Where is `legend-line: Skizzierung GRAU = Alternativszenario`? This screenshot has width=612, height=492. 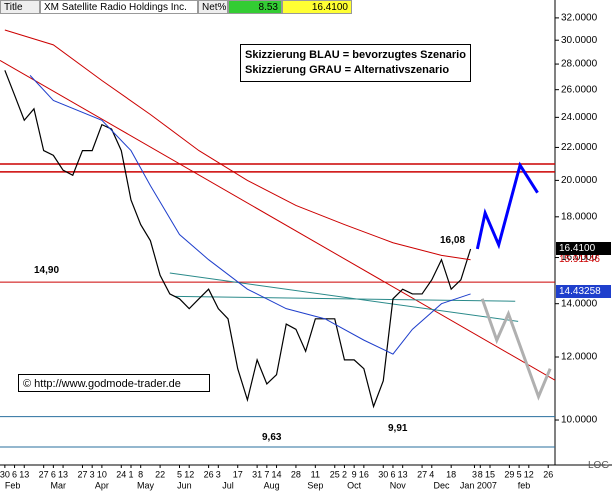 legend-line: Skizzierung GRAU = Alternativszenario is located at coordinates (347, 70).